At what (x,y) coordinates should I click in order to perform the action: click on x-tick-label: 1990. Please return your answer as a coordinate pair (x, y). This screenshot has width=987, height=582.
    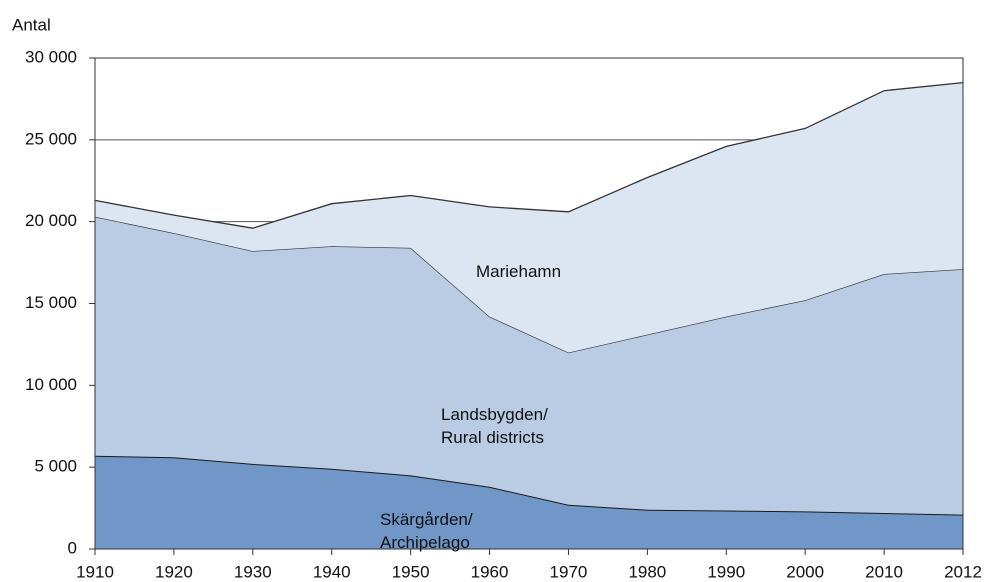
    Looking at the image, I should click on (726, 571).